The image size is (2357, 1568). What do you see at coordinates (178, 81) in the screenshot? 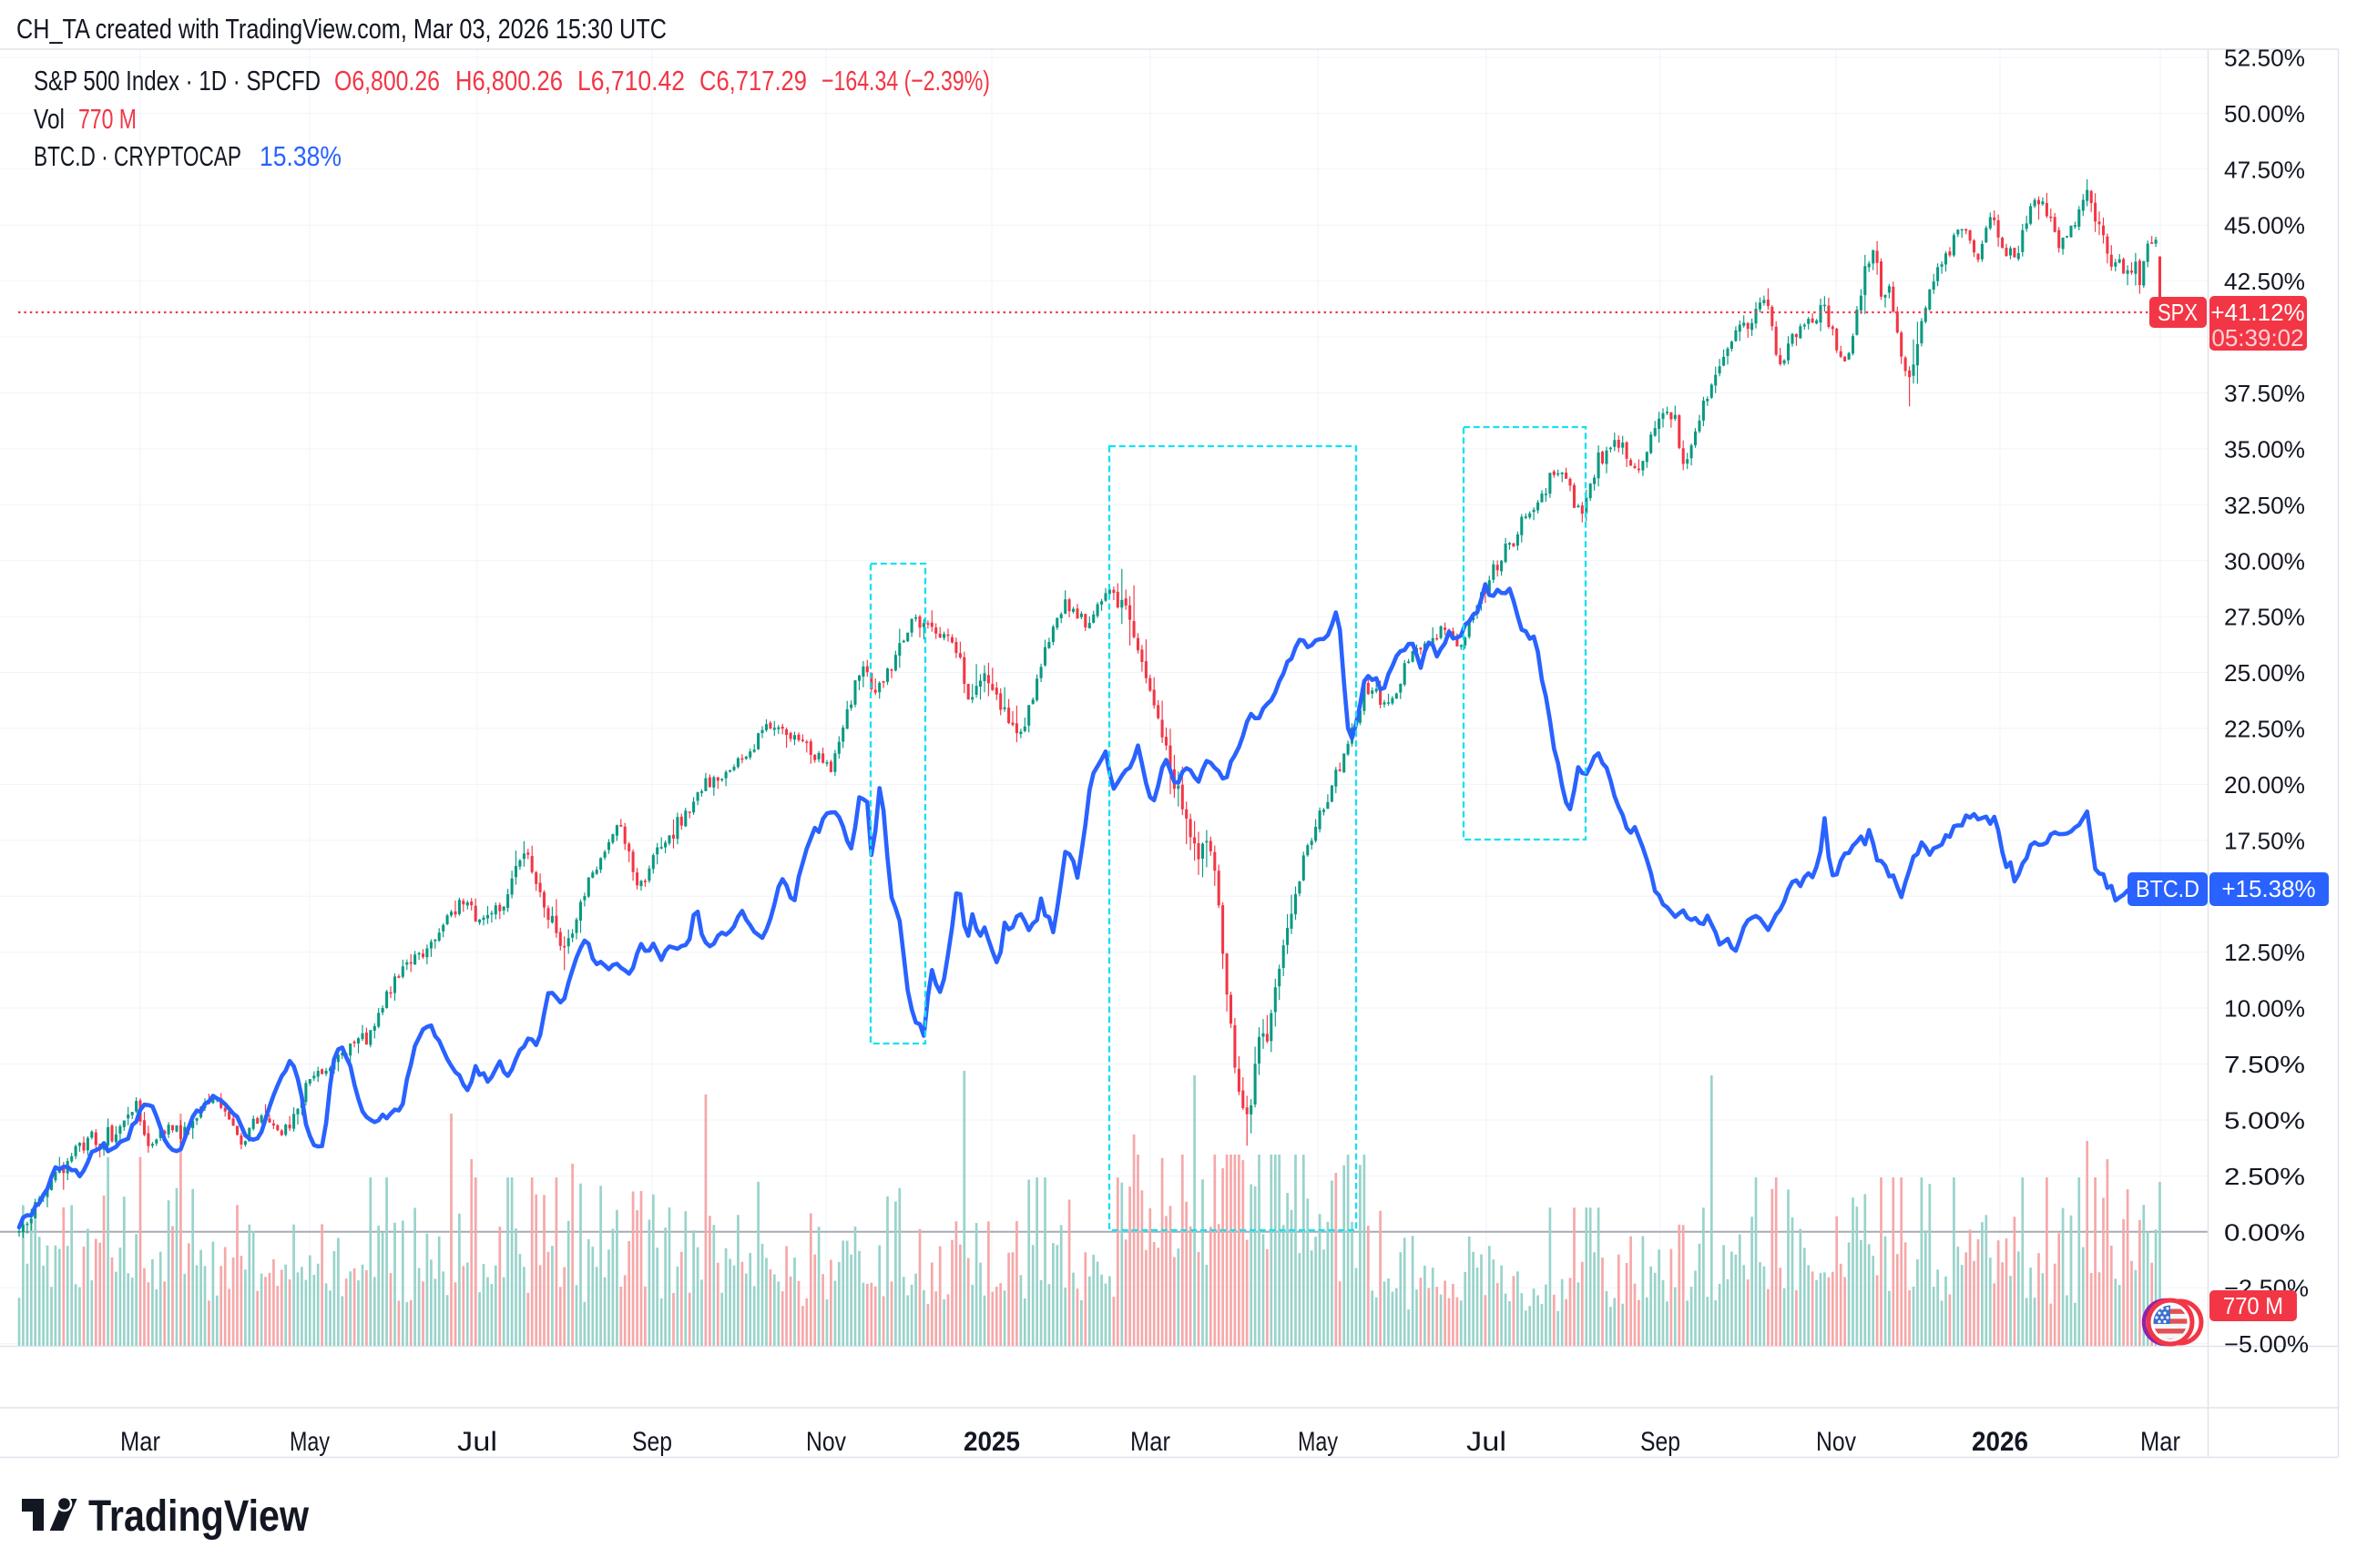
I see `svg-text: S&P 500 Index · 1D · SPCFD` at bounding box center [178, 81].